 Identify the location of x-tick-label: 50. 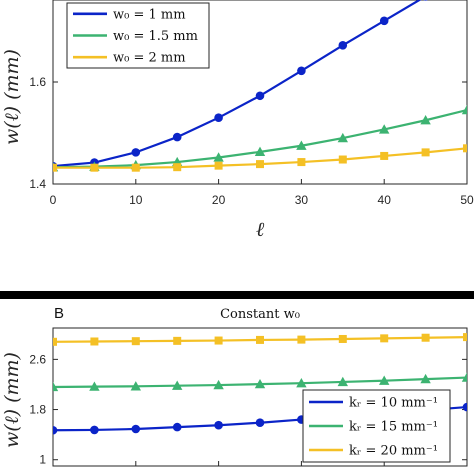
(467, 200).